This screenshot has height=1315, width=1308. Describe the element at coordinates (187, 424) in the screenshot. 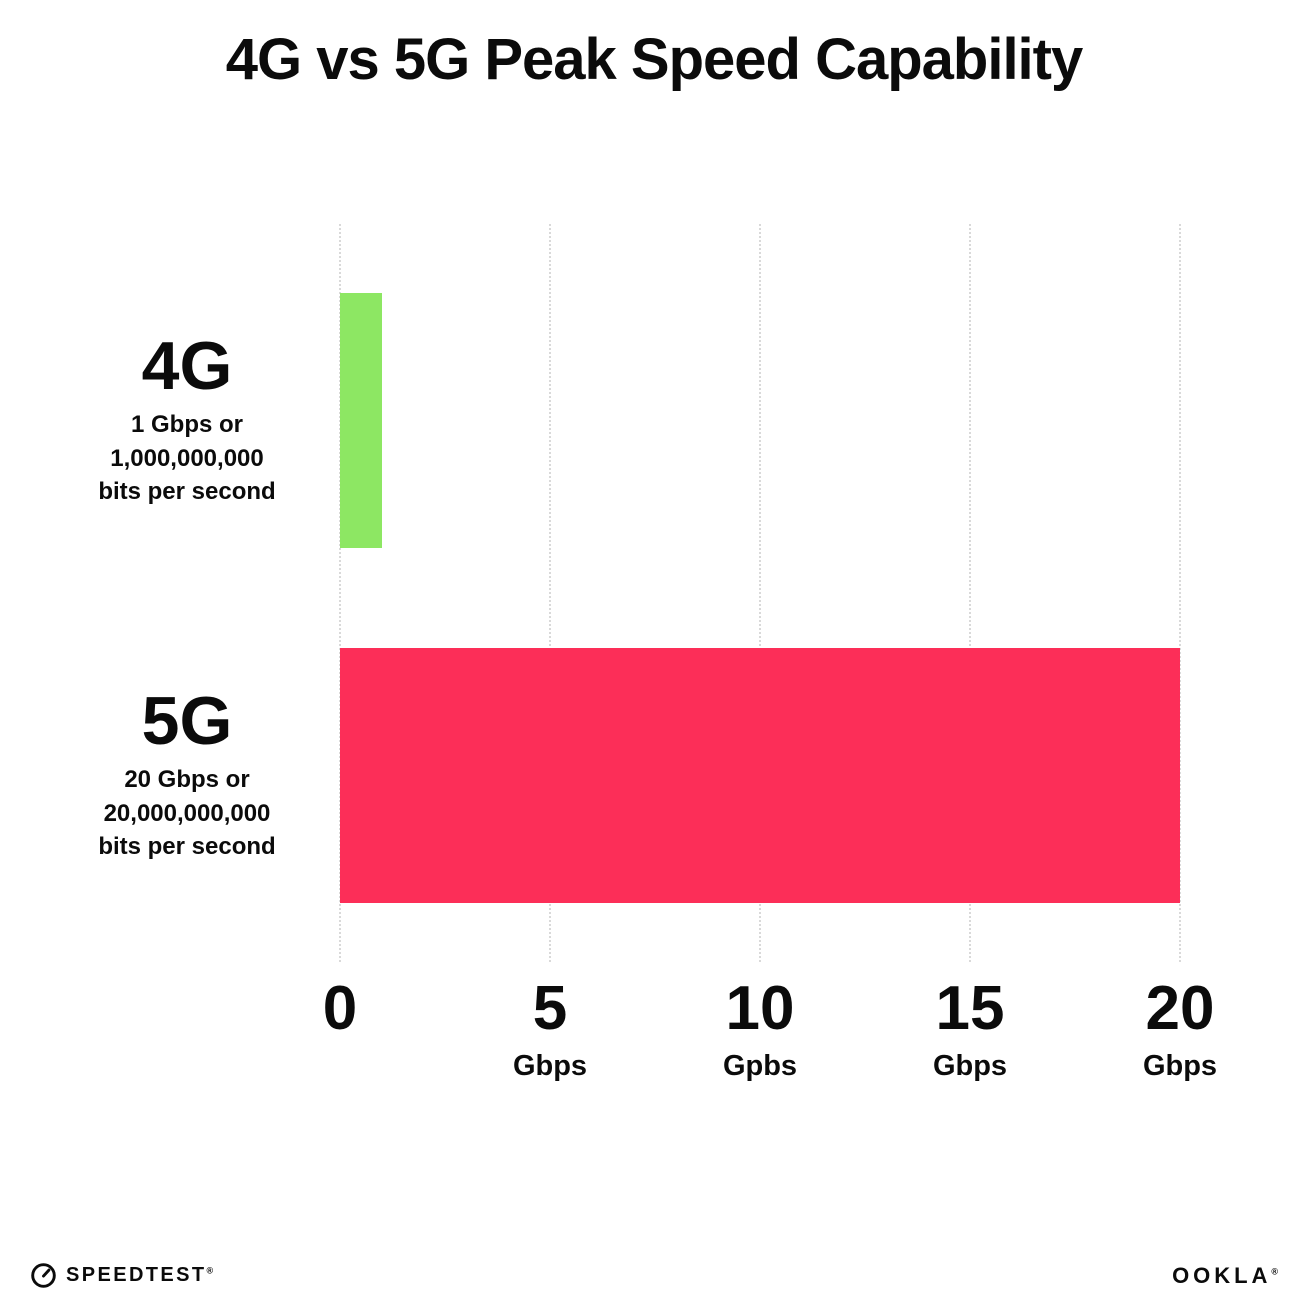

I see `category-sublabel-line: 1 Gbps or` at that location.